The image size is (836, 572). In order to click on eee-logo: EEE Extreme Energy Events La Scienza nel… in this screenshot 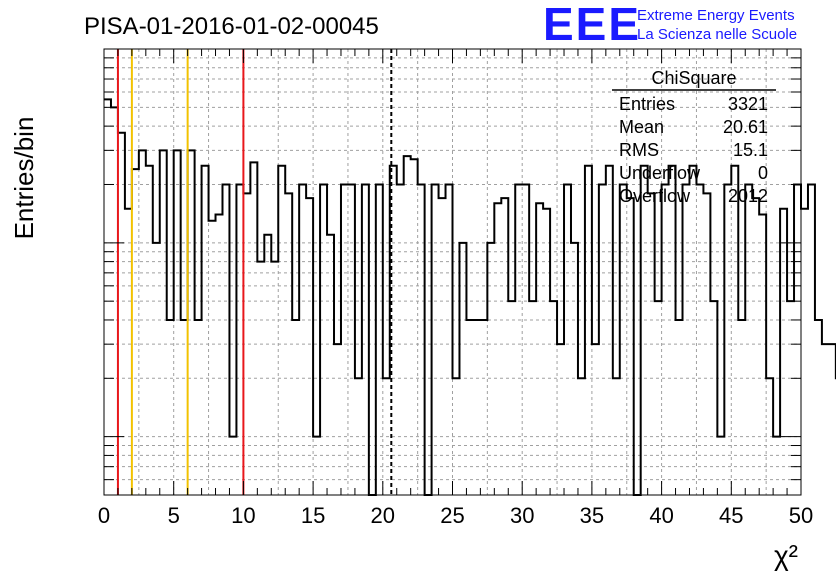, I will do `click(670, 25)`.